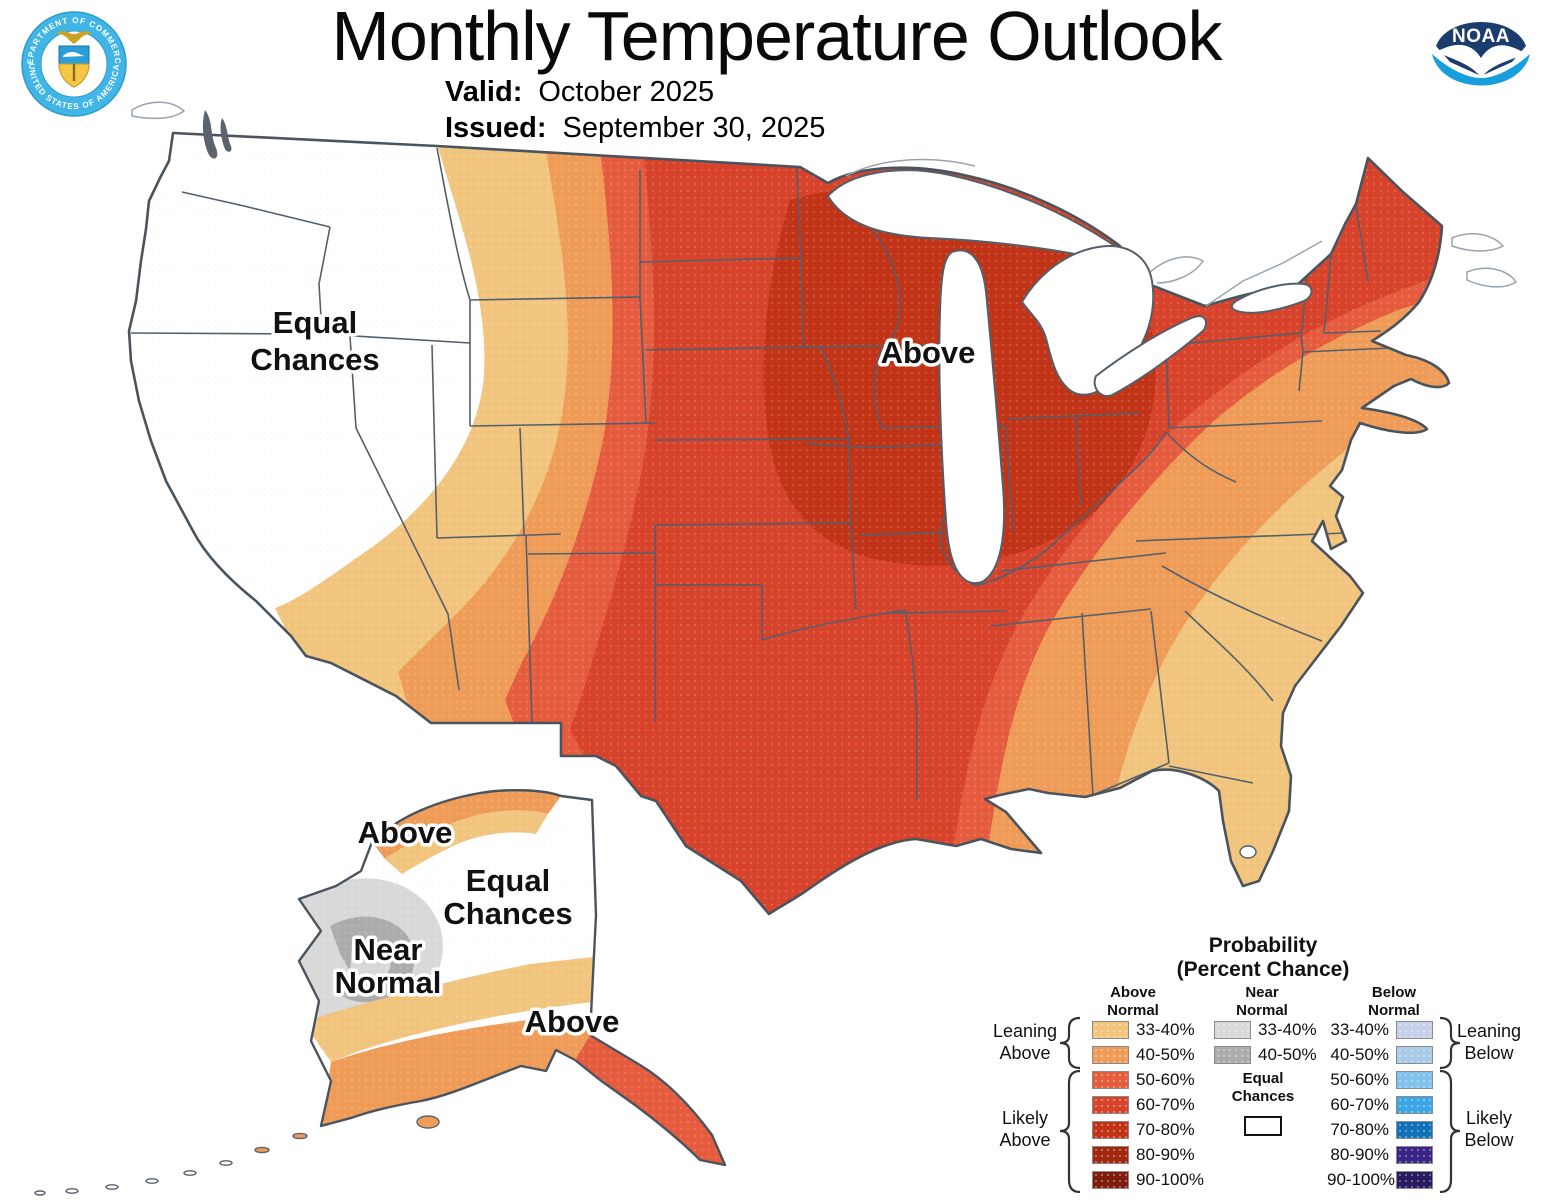 The height and width of the screenshot is (1200, 1553). I want to click on legend-braces, so click(1260, 1105).